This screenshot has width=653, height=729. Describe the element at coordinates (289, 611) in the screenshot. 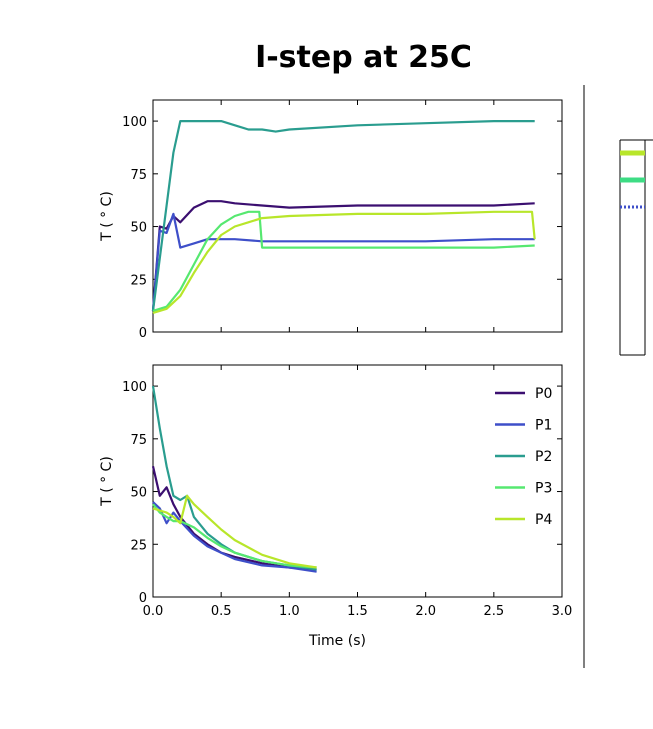

I see `bottom-xtick-label: 1.0` at that location.